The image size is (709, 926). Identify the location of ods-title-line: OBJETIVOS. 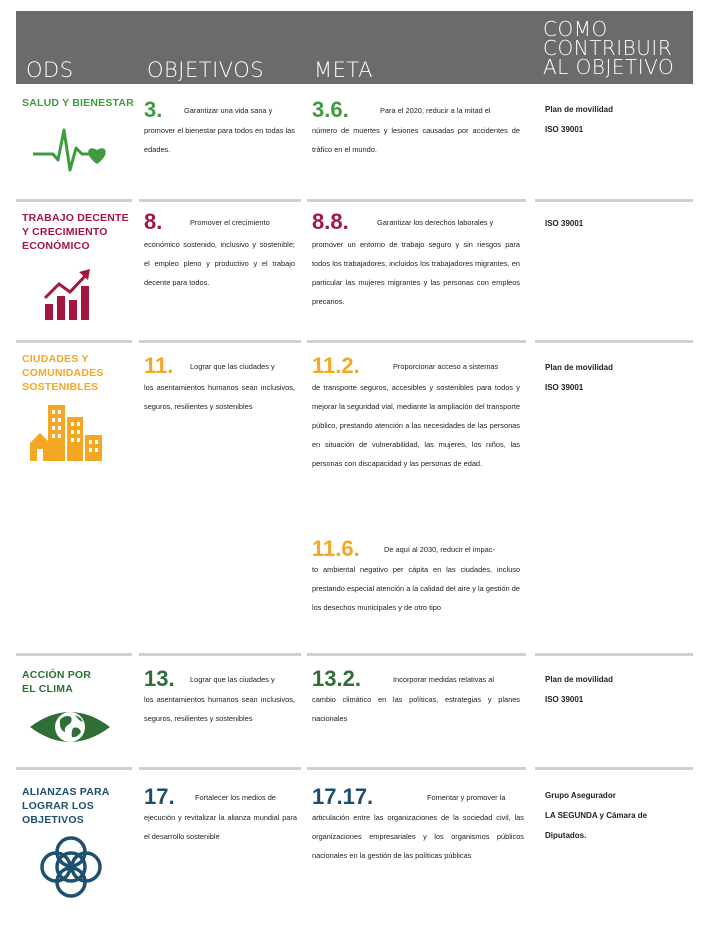
(53, 820).